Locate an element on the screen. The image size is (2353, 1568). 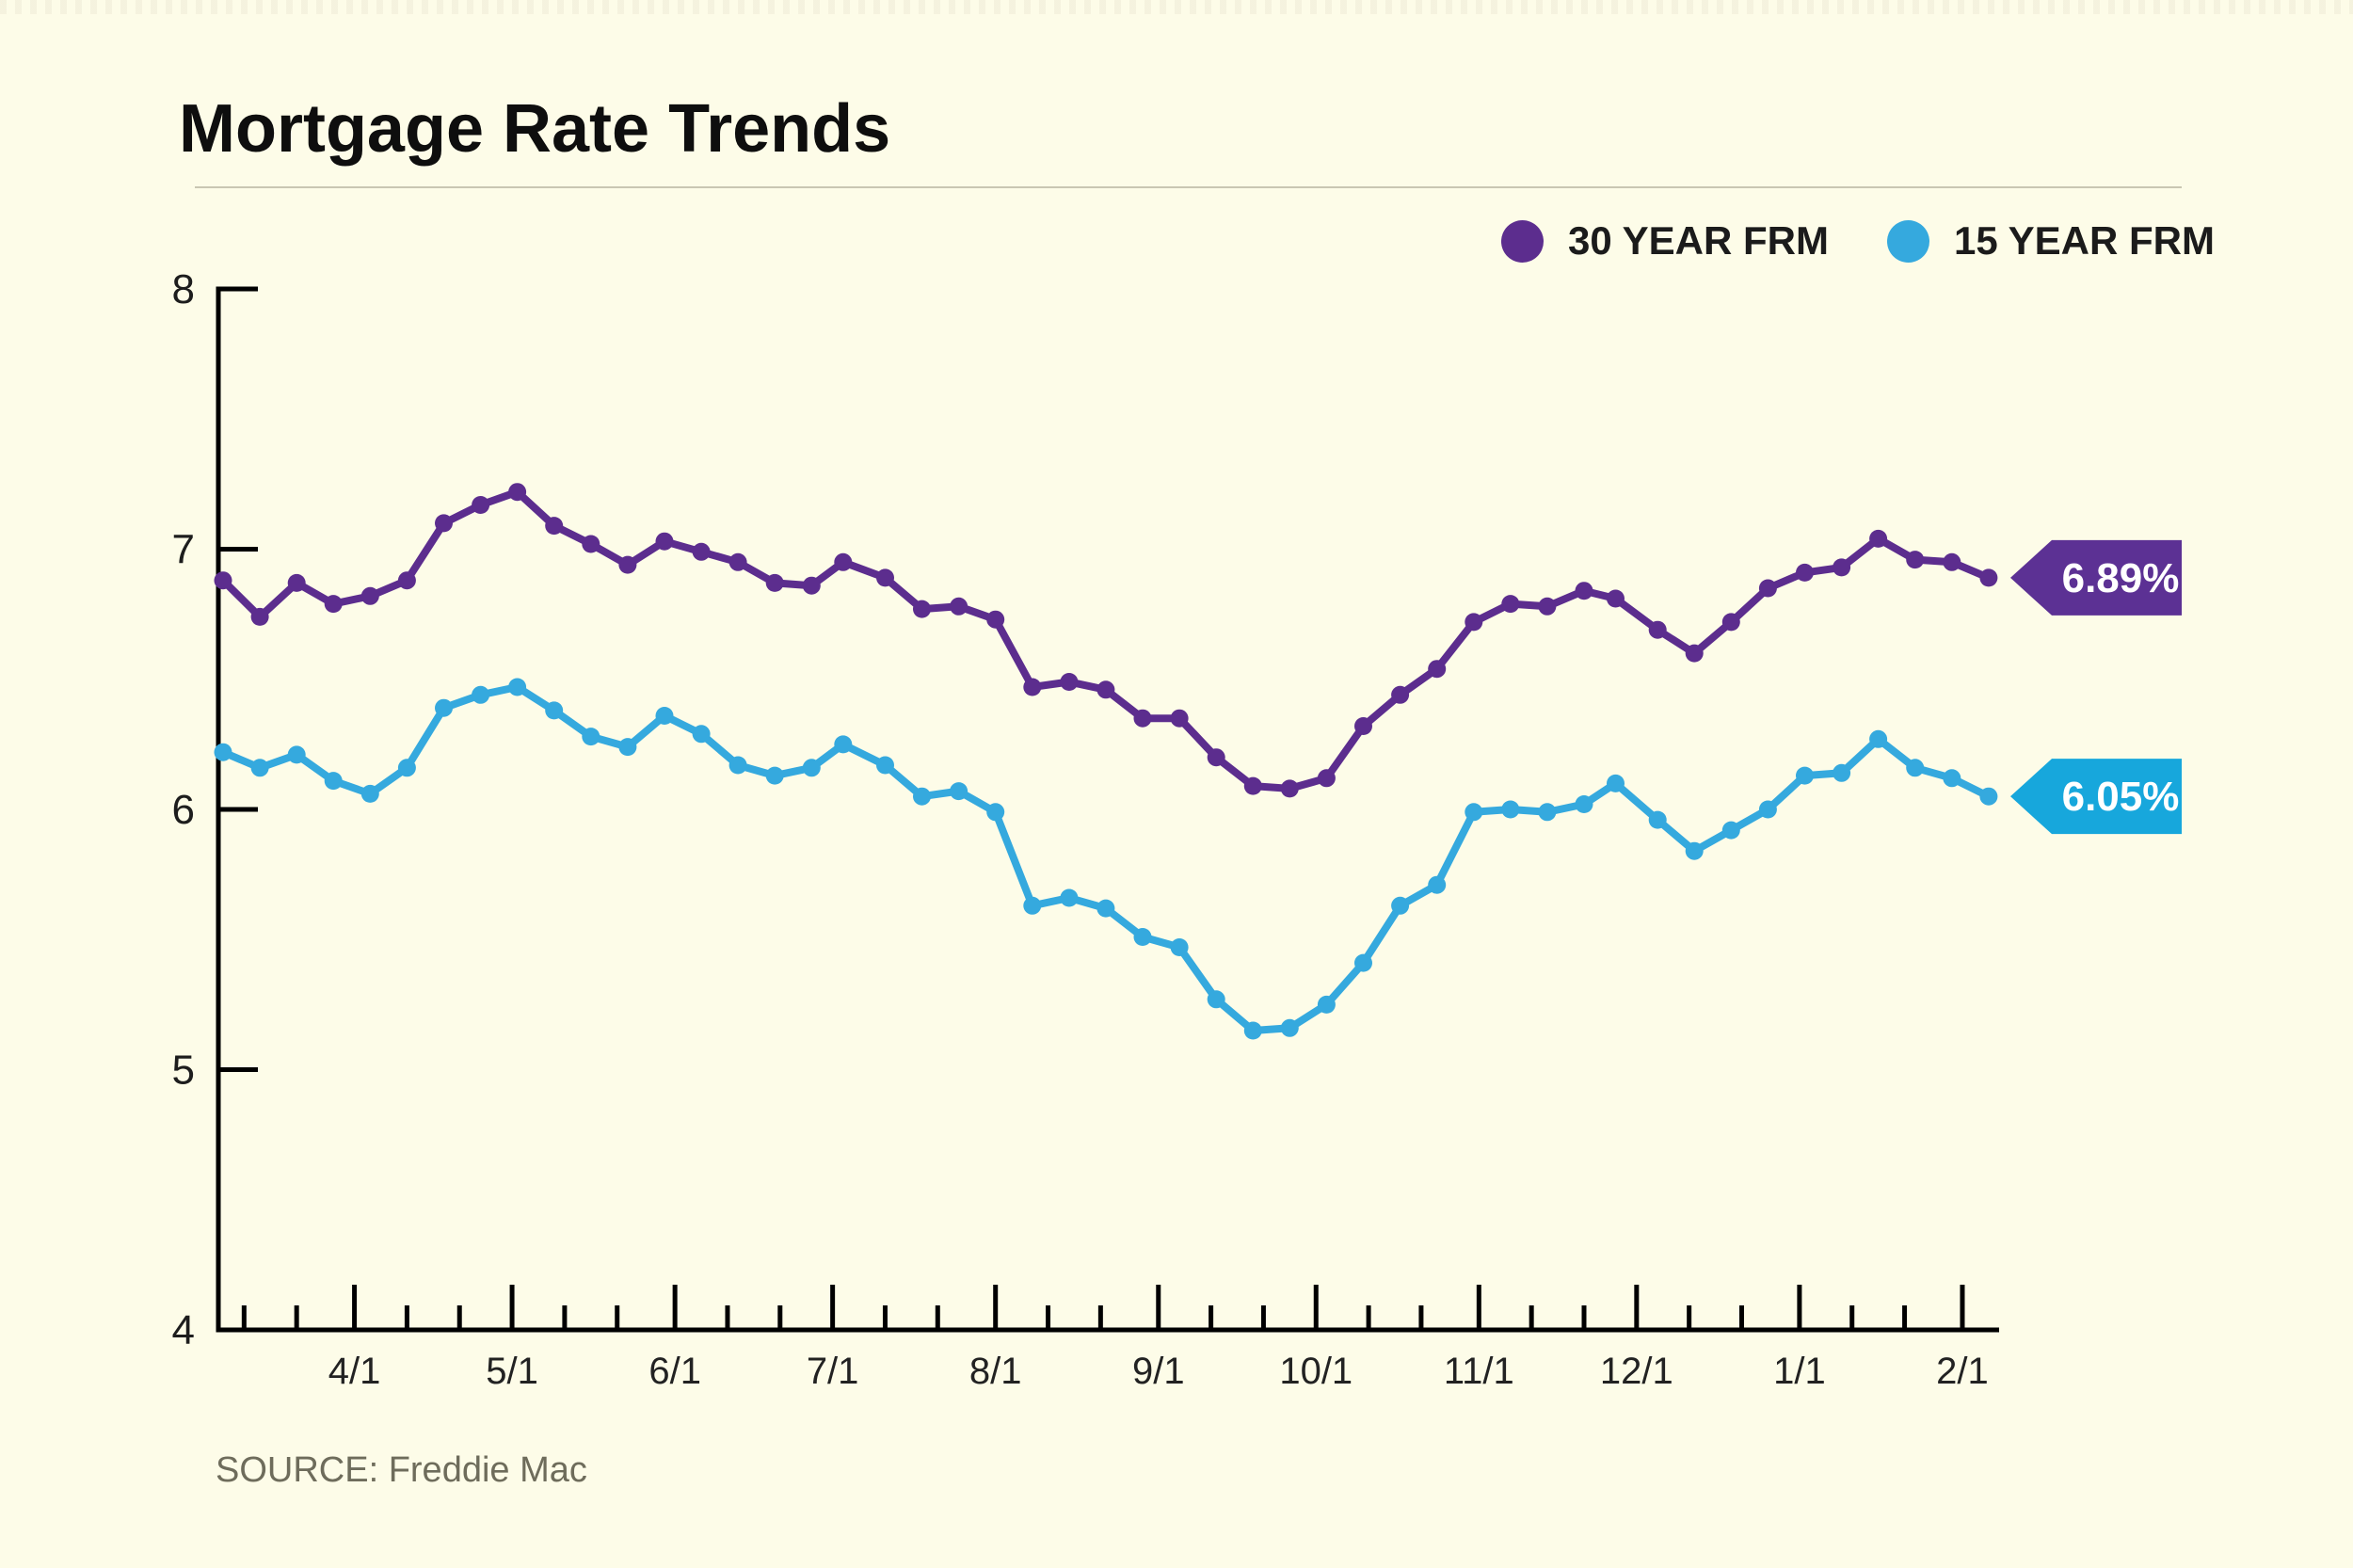
legend-dot-30yr-icon is located at coordinates (1523, 241).